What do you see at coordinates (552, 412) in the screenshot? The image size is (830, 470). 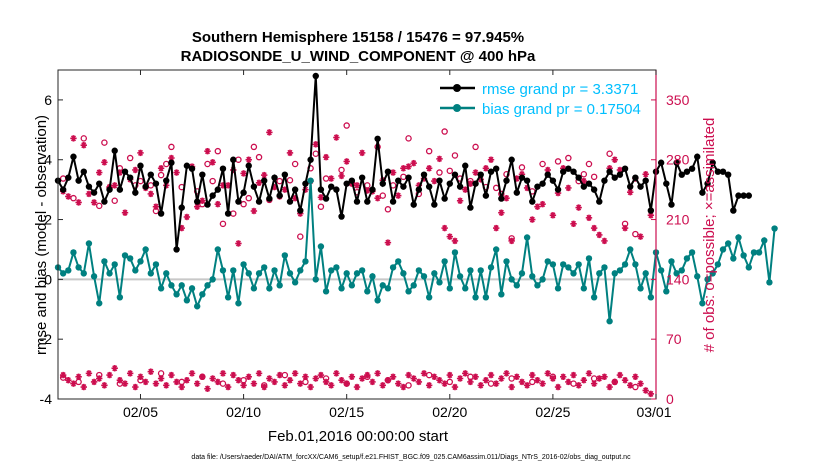 I see `x-tick-label-4: 02/25` at bounding box center [552, 412].